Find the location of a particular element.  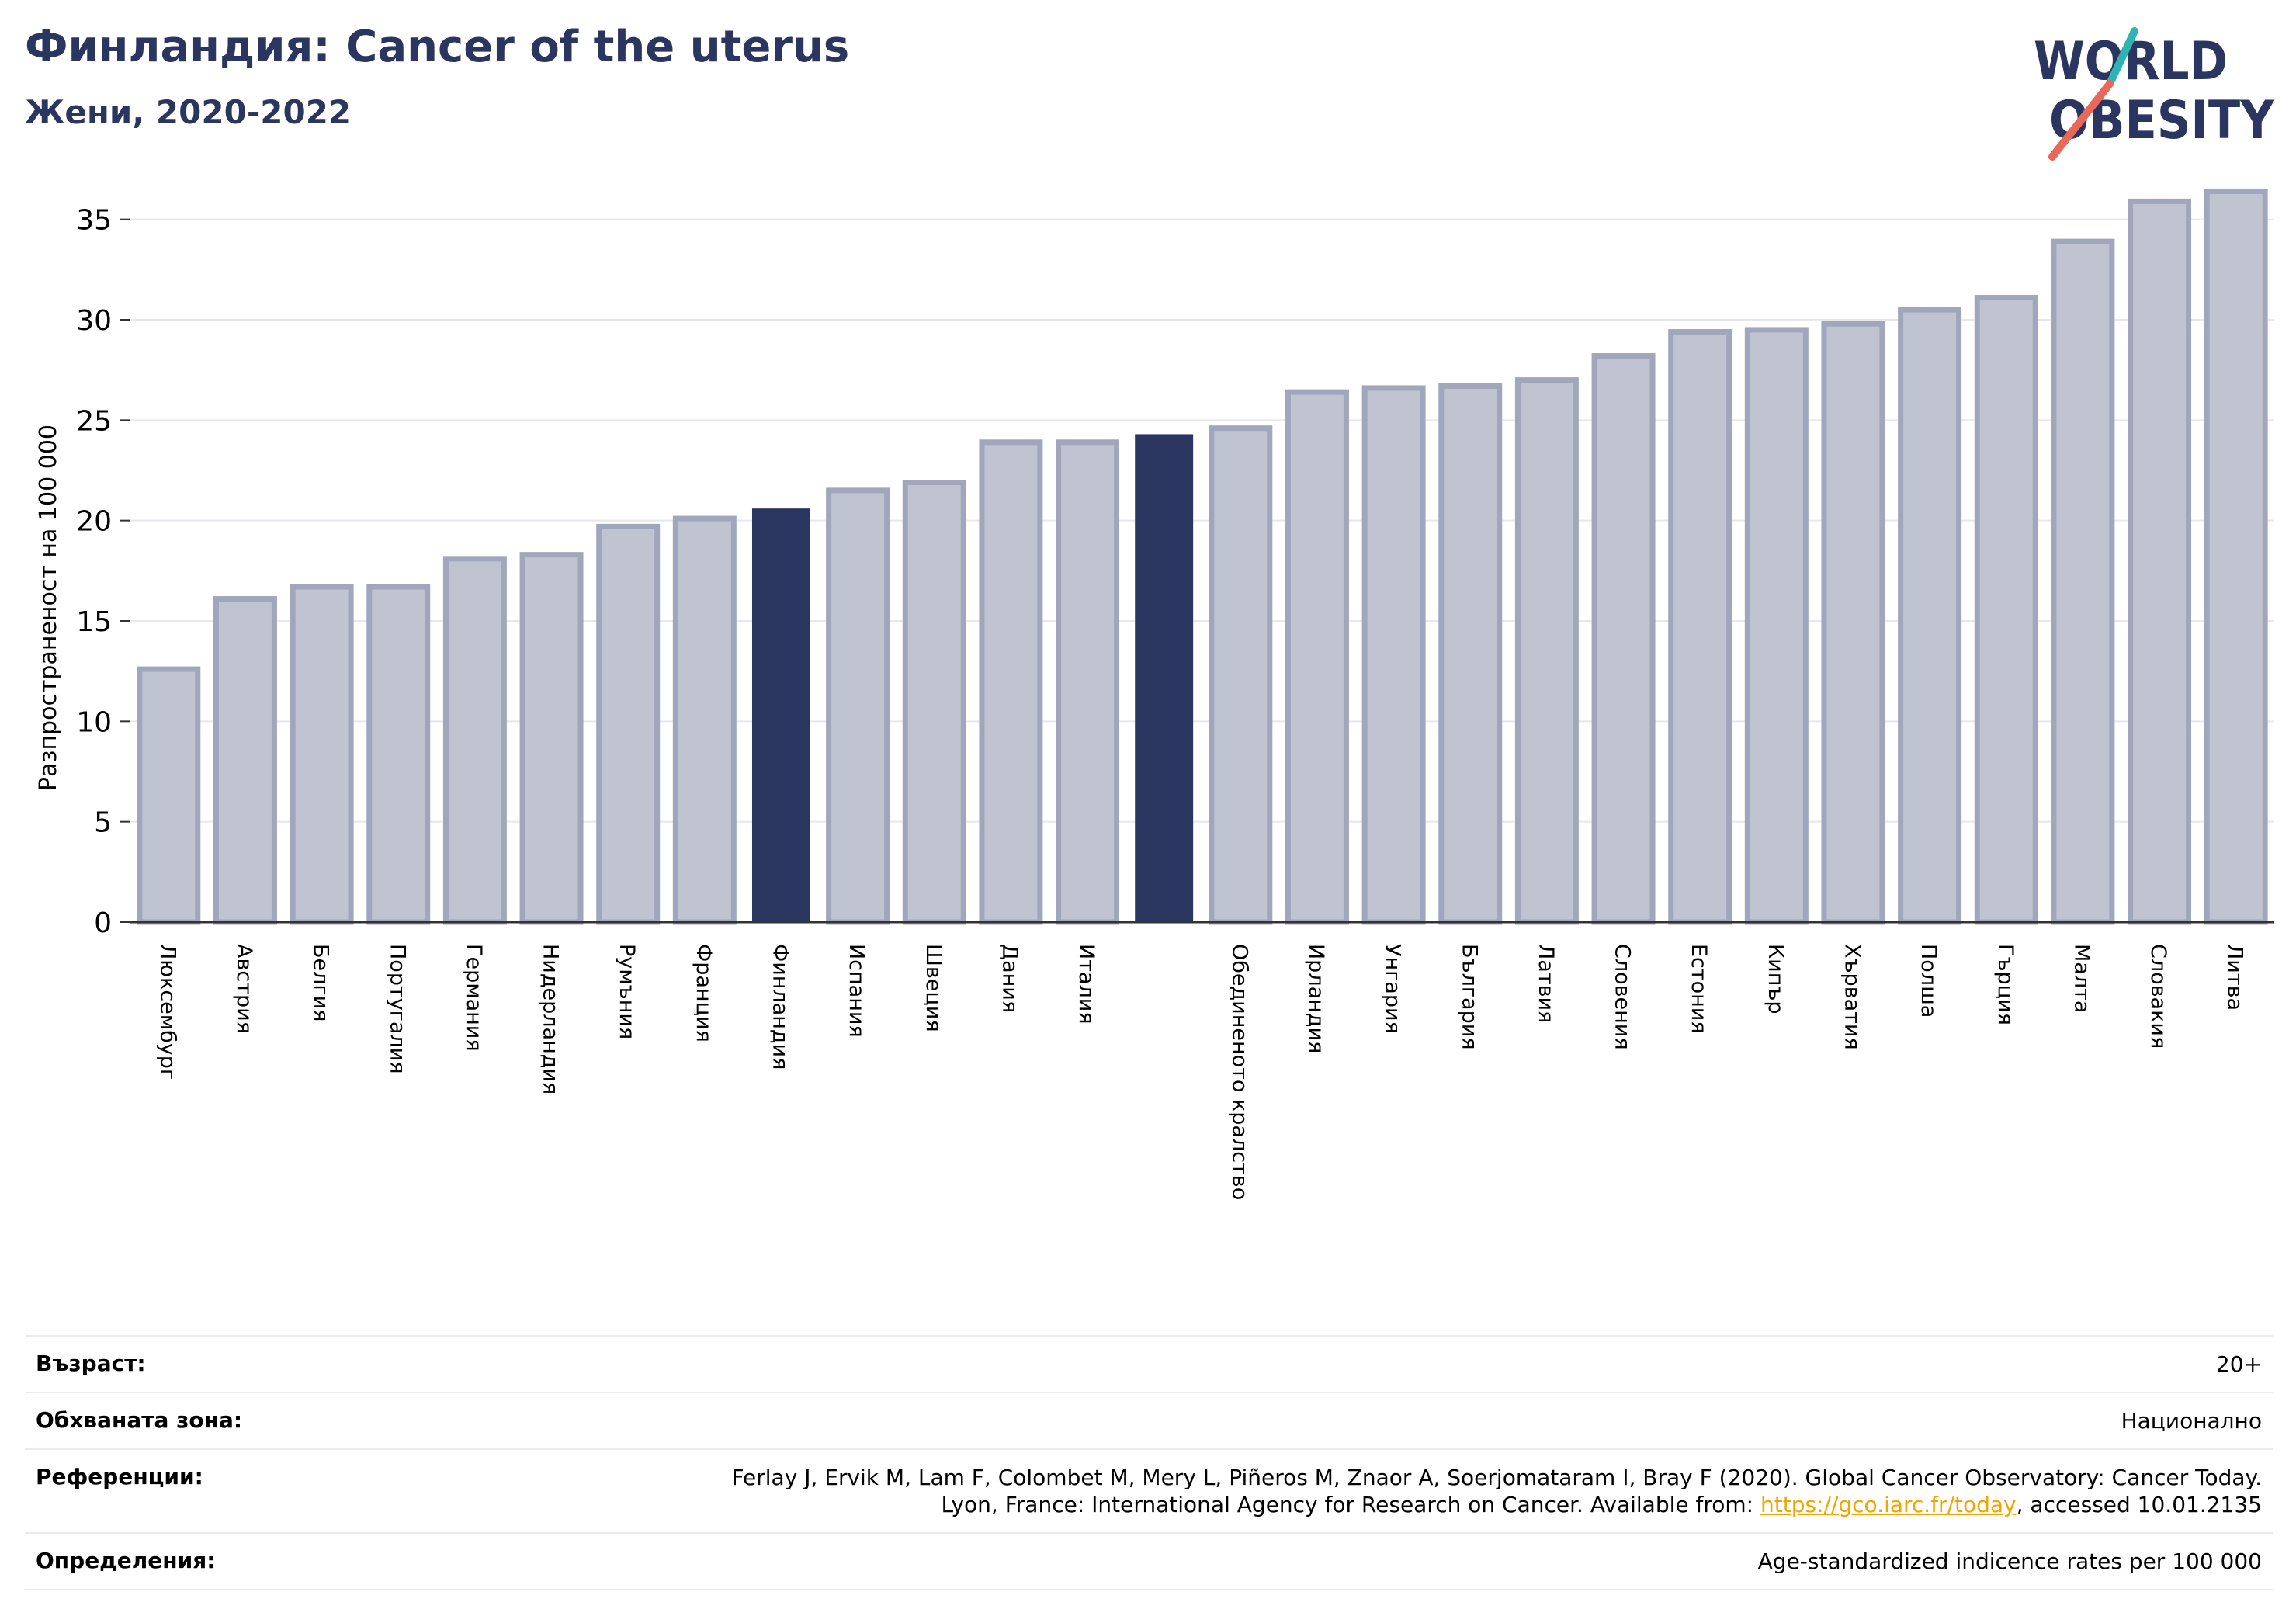

x-tick-label: Португалия is located at coordinates (397, 1009).